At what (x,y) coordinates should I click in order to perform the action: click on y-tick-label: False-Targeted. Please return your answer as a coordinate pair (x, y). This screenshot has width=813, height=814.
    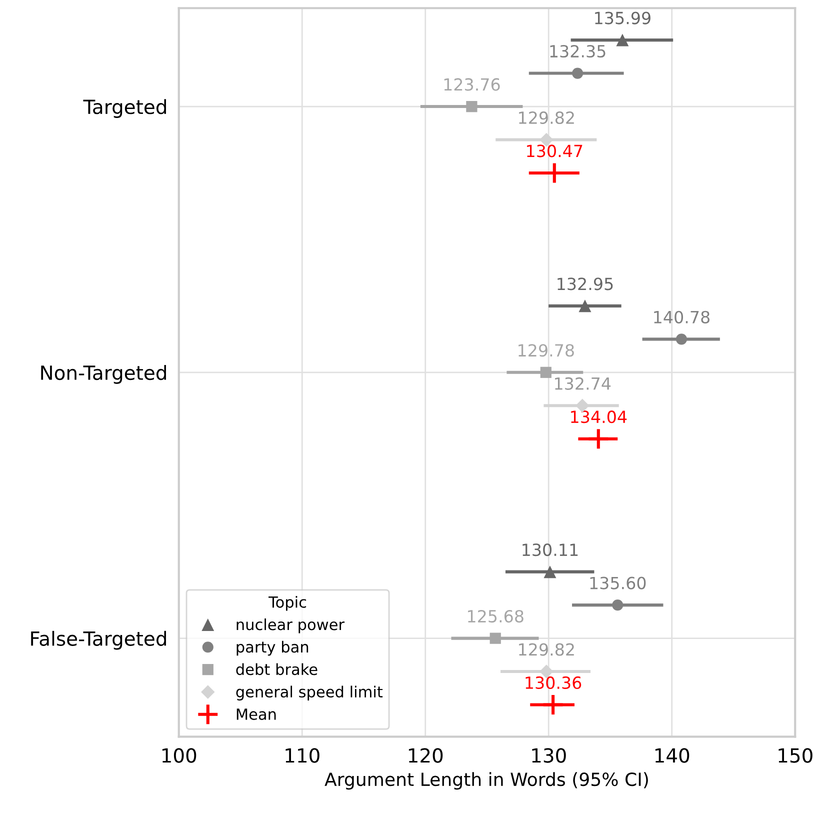
    Looking at the image, I should click on (98, 640).